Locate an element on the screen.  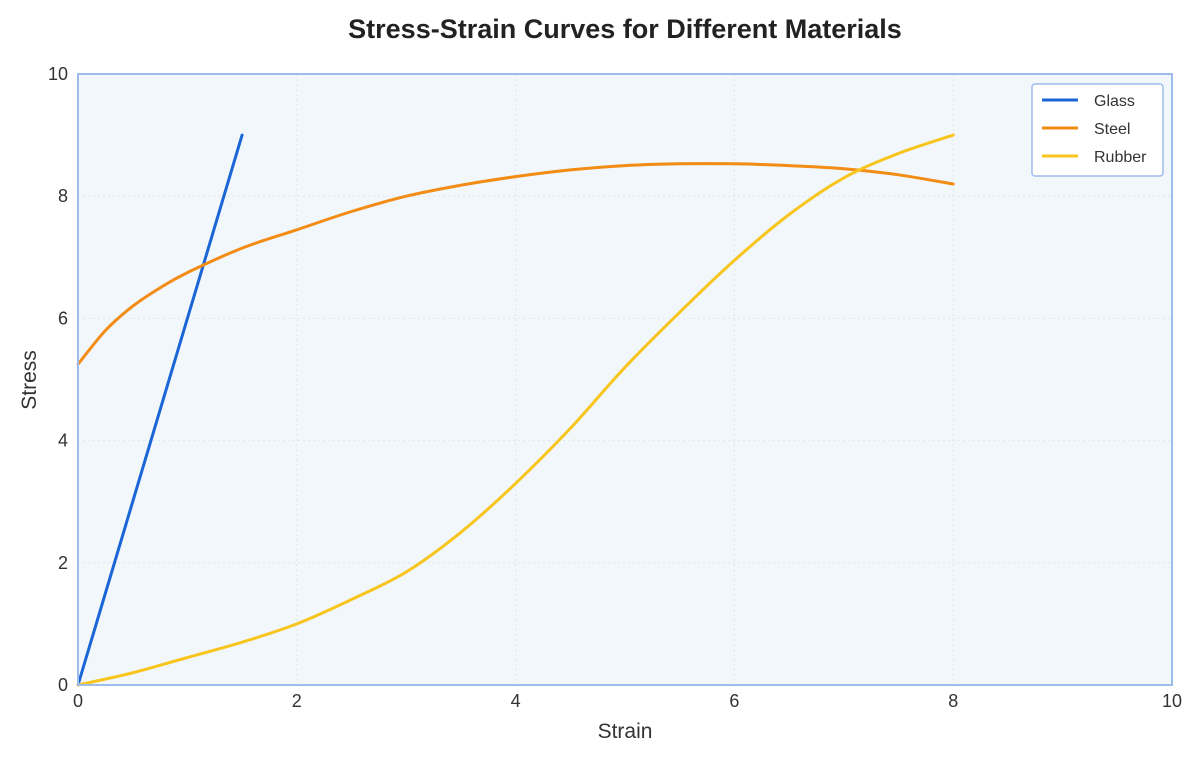
legend-box is located at coordinates (1097, 130).